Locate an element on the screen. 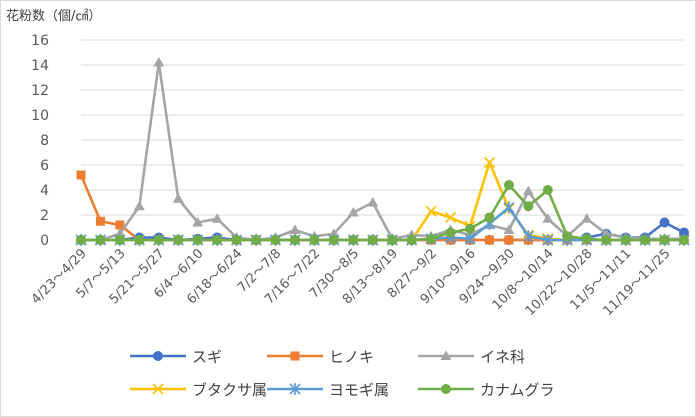 The height and width of the screenshot is (417, 696). legend-item-2: ヒノキ is located at coordinates (320, 357).